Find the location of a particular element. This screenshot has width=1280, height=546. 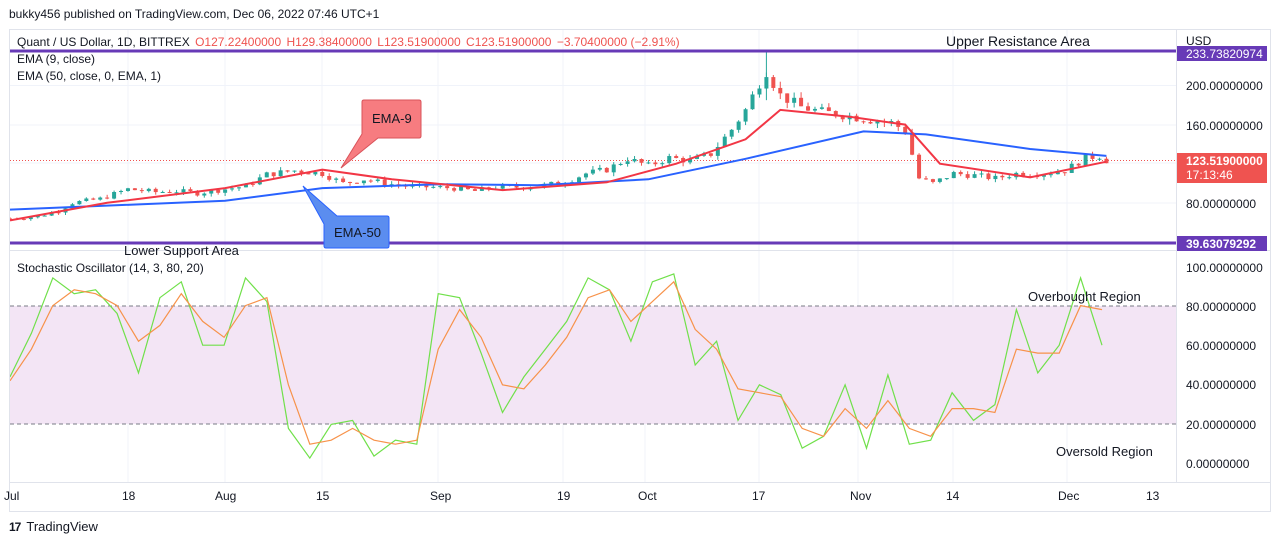

close-value: C123.51900000 is located at coordinates (509, 42).